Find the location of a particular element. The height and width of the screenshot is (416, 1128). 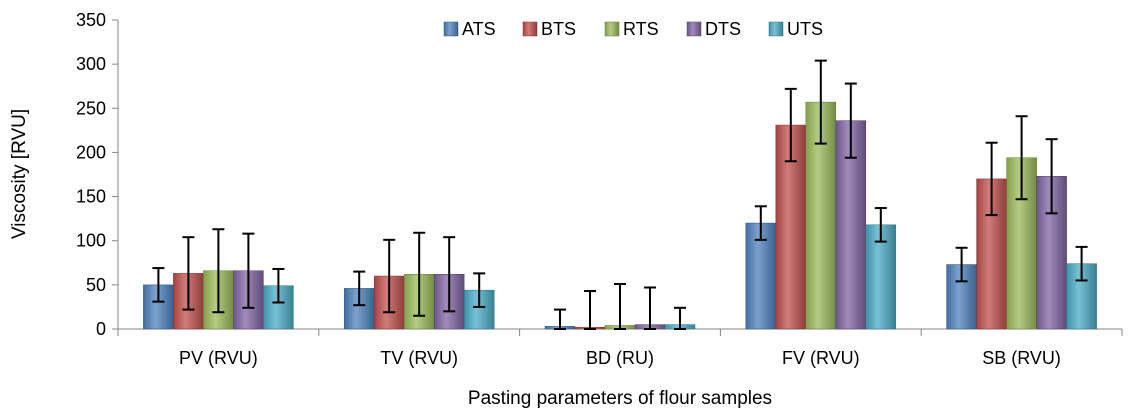

y-axis-title: Viscosity [RVU] is located at coordinates (19, 174).